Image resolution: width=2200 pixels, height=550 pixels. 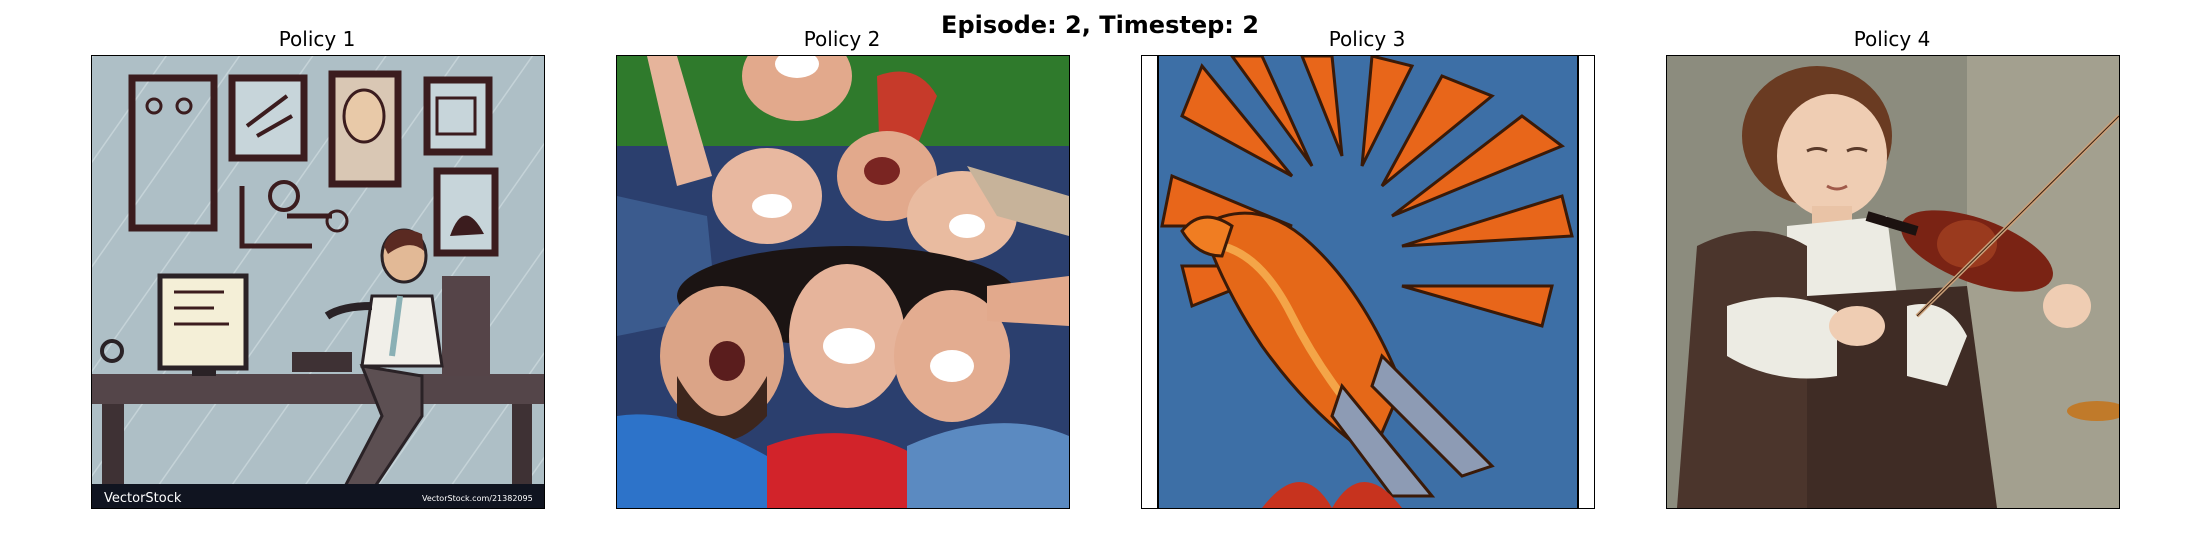 I want to click on figure-title: Episode: 2, Timestep: 2, so click(x=1100, y=25).